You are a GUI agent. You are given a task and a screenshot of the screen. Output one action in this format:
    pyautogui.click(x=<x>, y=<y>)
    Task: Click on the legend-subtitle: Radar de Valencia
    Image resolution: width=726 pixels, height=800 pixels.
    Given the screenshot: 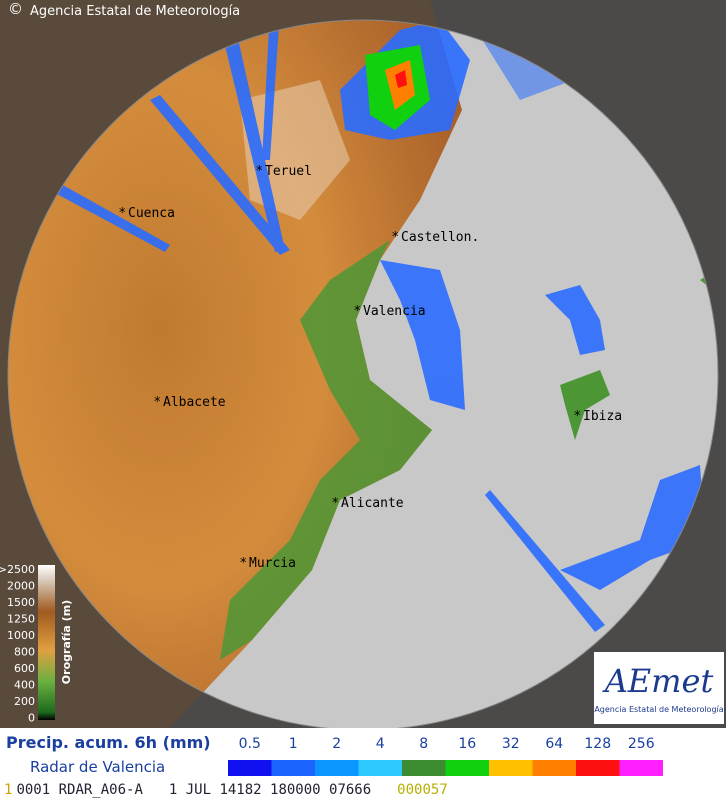 What is the action you would take?
    pyautogui.click(x=97, y=767)
    